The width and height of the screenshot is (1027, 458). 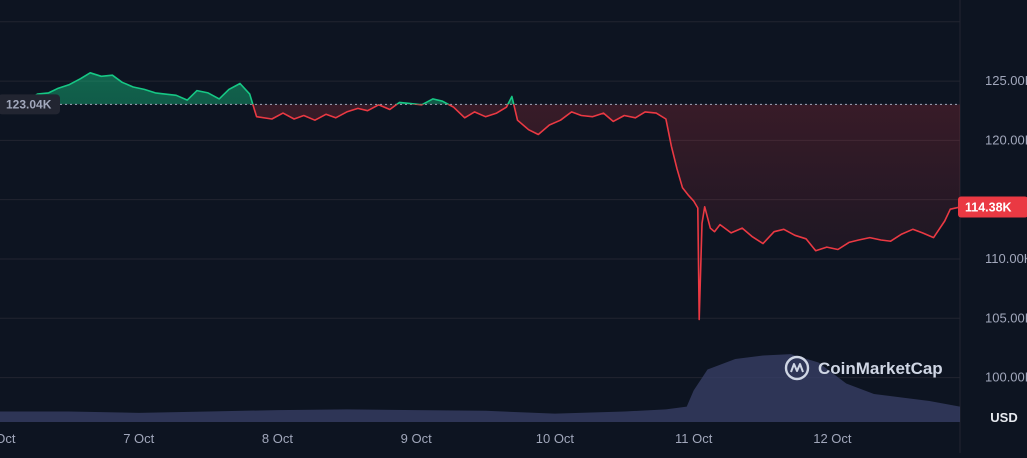 I want to click on reference-price-badge: 123.04K, so click(x=30, y=104).